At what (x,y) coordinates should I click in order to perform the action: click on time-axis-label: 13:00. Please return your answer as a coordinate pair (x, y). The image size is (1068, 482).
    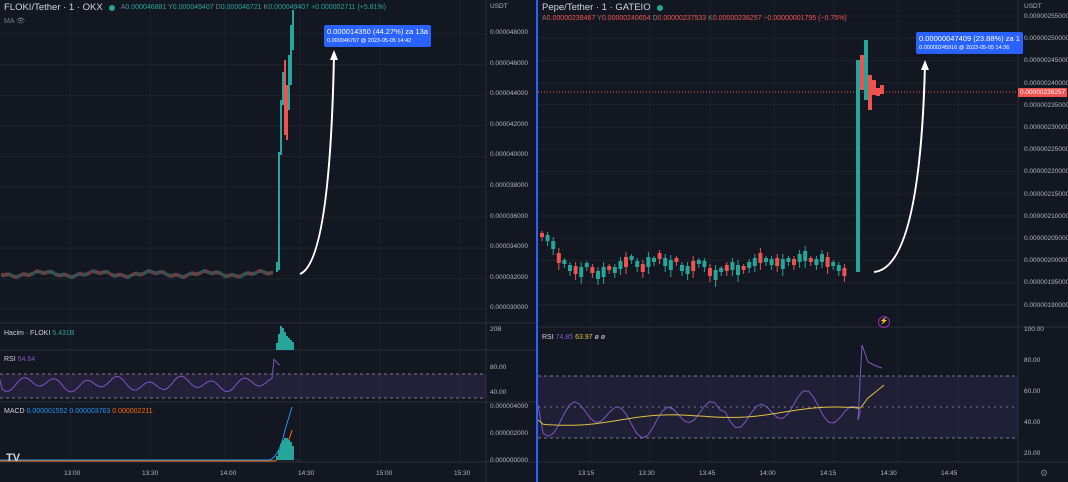
    Looking at the image, I should click on (72, 473).